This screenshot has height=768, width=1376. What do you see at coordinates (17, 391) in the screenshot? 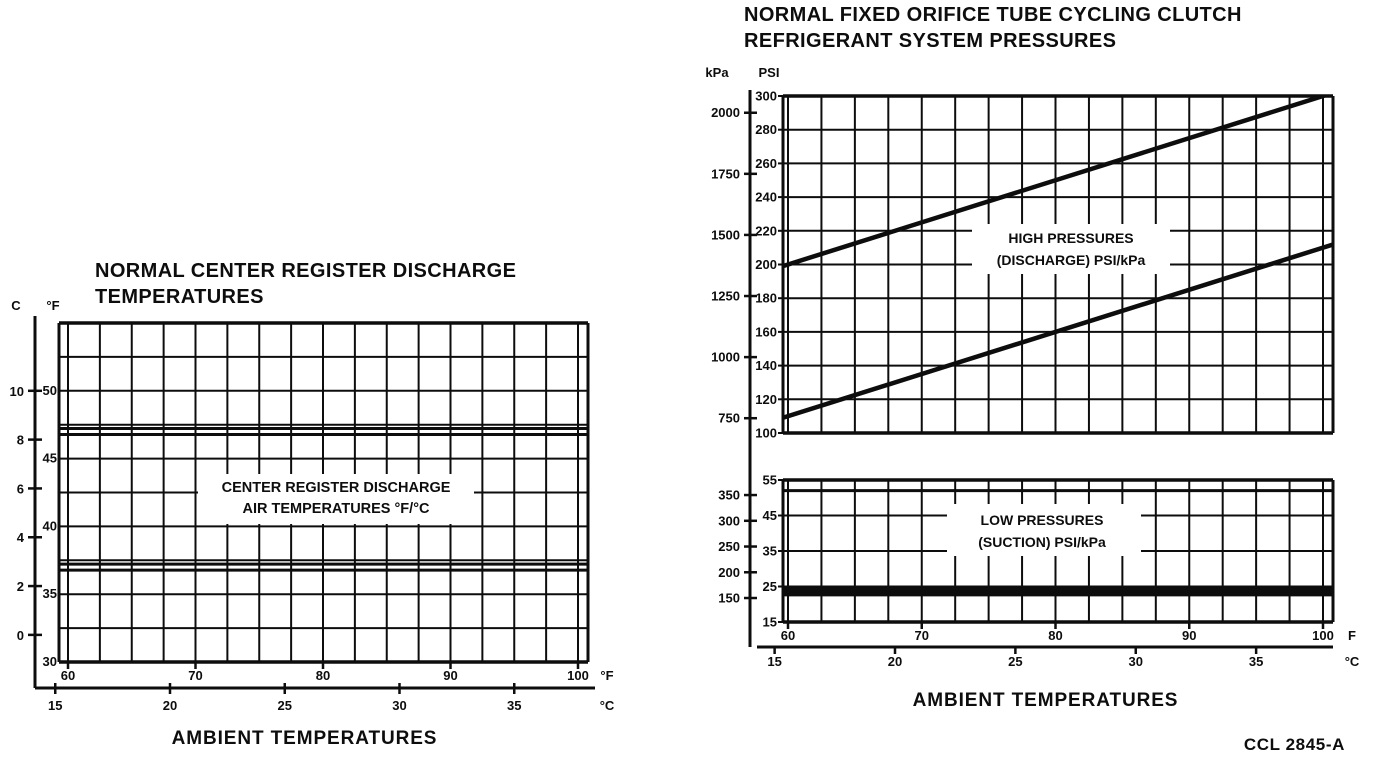
I see `tick-label: 10` at bounding box center [17, 391].